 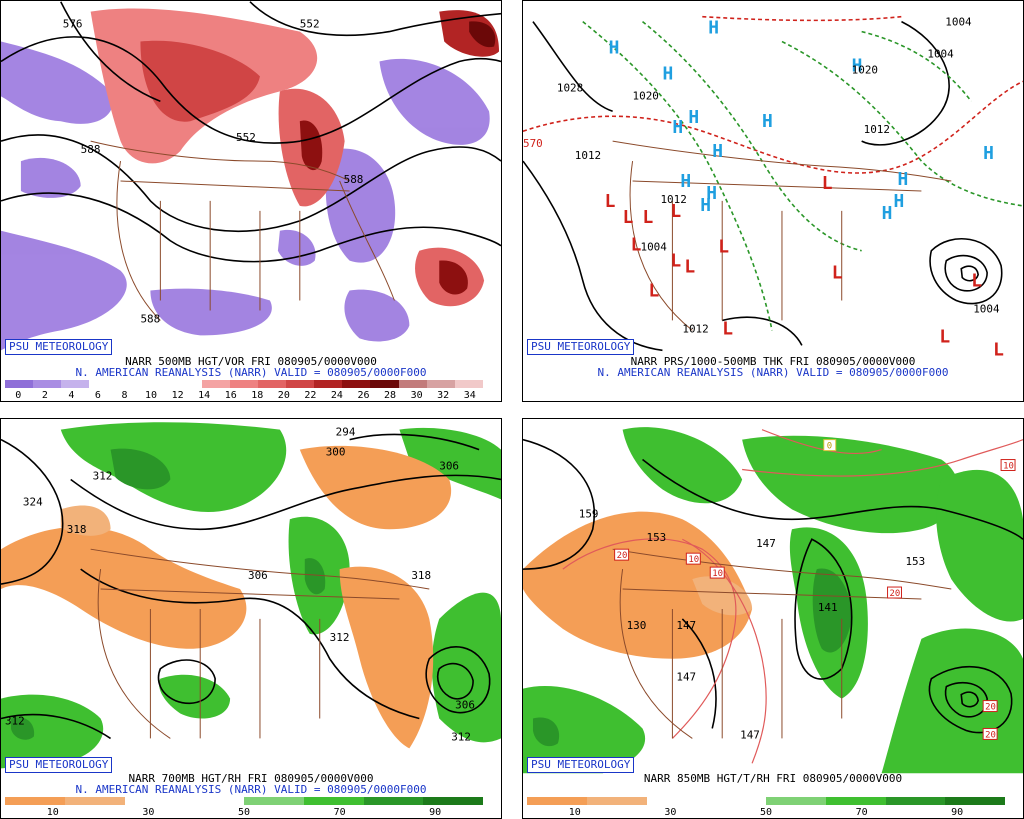 What do you see at coordinates (828, 607) in the screenshot?
I see `svg-text: 141` at bounding box center [828, 607].